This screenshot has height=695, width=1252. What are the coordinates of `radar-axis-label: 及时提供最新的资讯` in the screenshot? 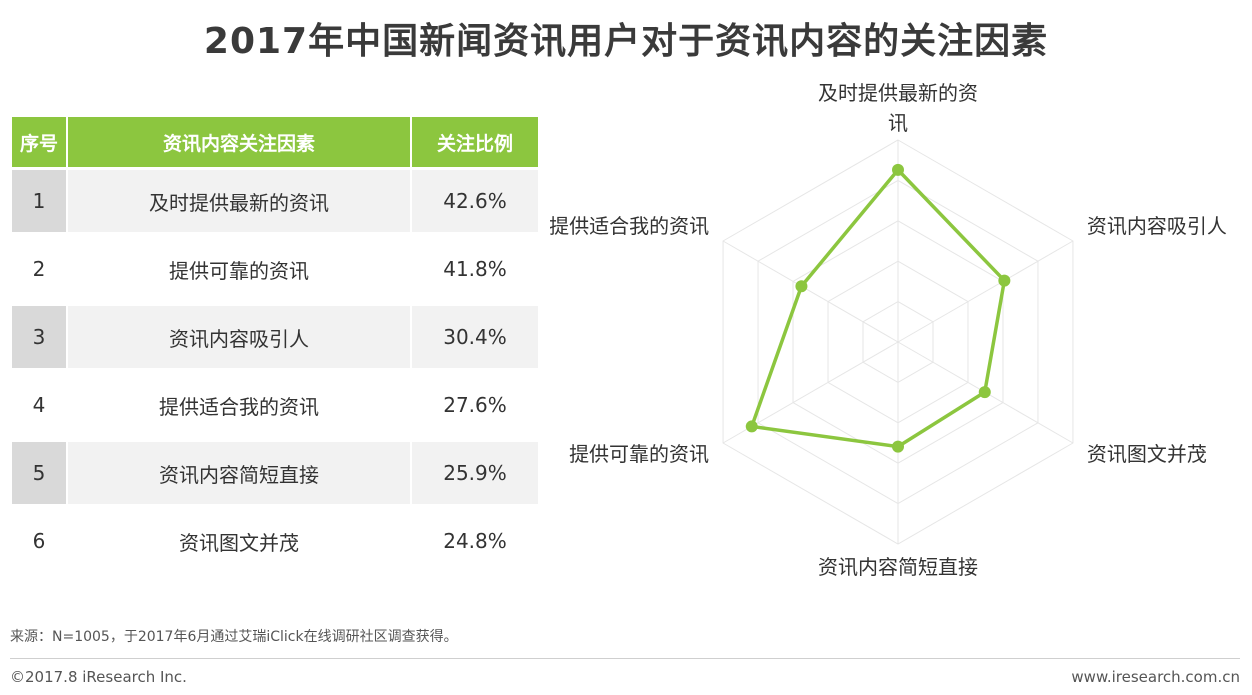 It's located at (898, 108).